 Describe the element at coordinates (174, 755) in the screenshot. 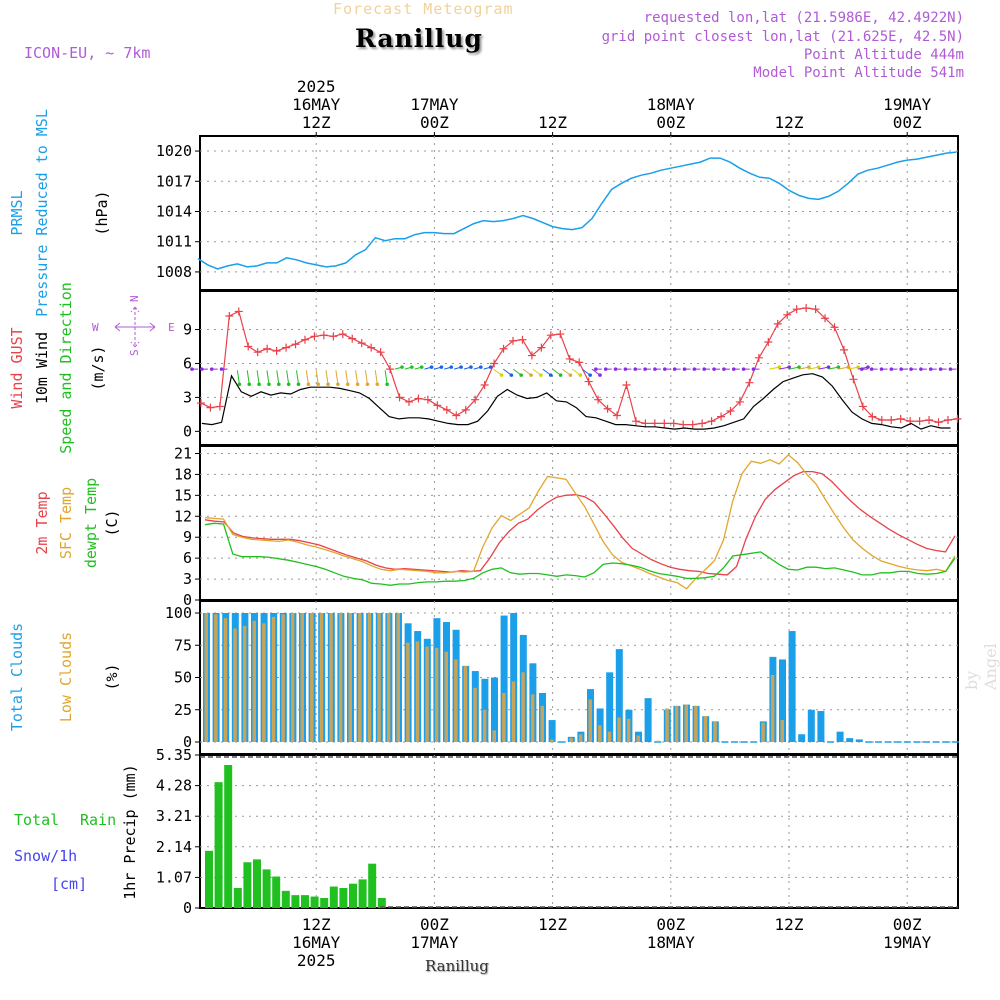

I see `ytick-label-precip: 5.35` at that location.